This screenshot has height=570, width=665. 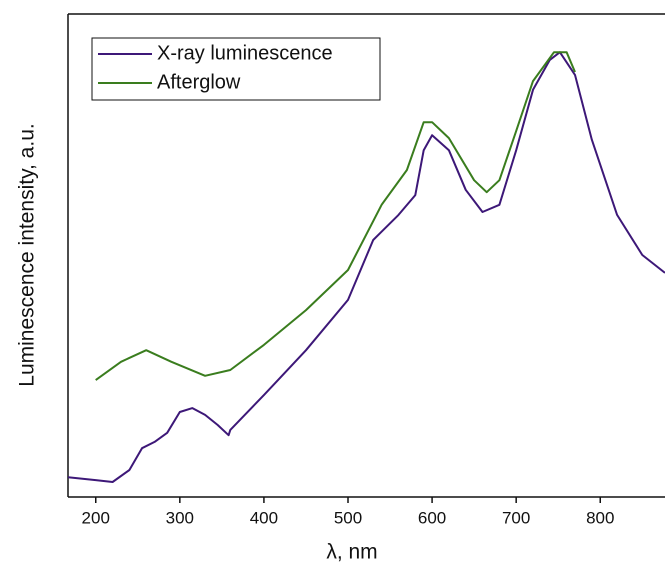 What do you see at coordinates (264, 517) in the screenshot?
I see `x-tick-label: 400` at bounding box center [264, 517].